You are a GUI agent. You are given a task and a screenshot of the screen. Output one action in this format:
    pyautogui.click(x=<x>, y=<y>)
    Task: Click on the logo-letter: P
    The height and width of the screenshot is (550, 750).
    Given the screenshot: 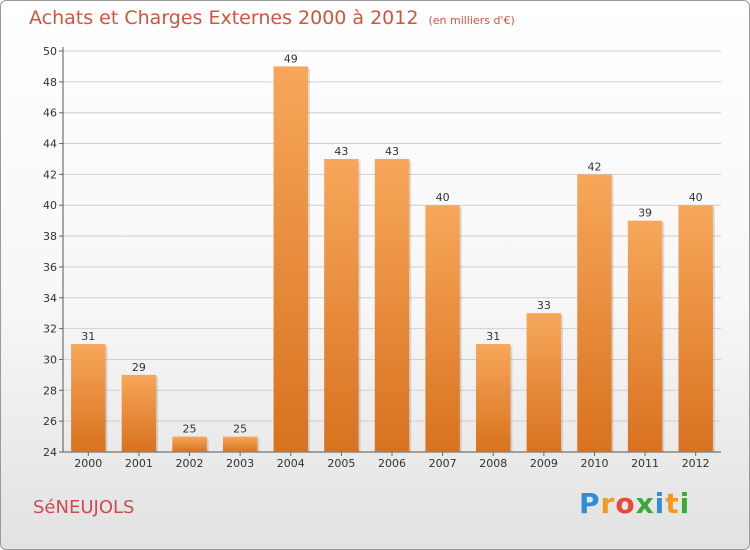 What is the action you would take?
    pyautogui.click(x=590, y=503)
    